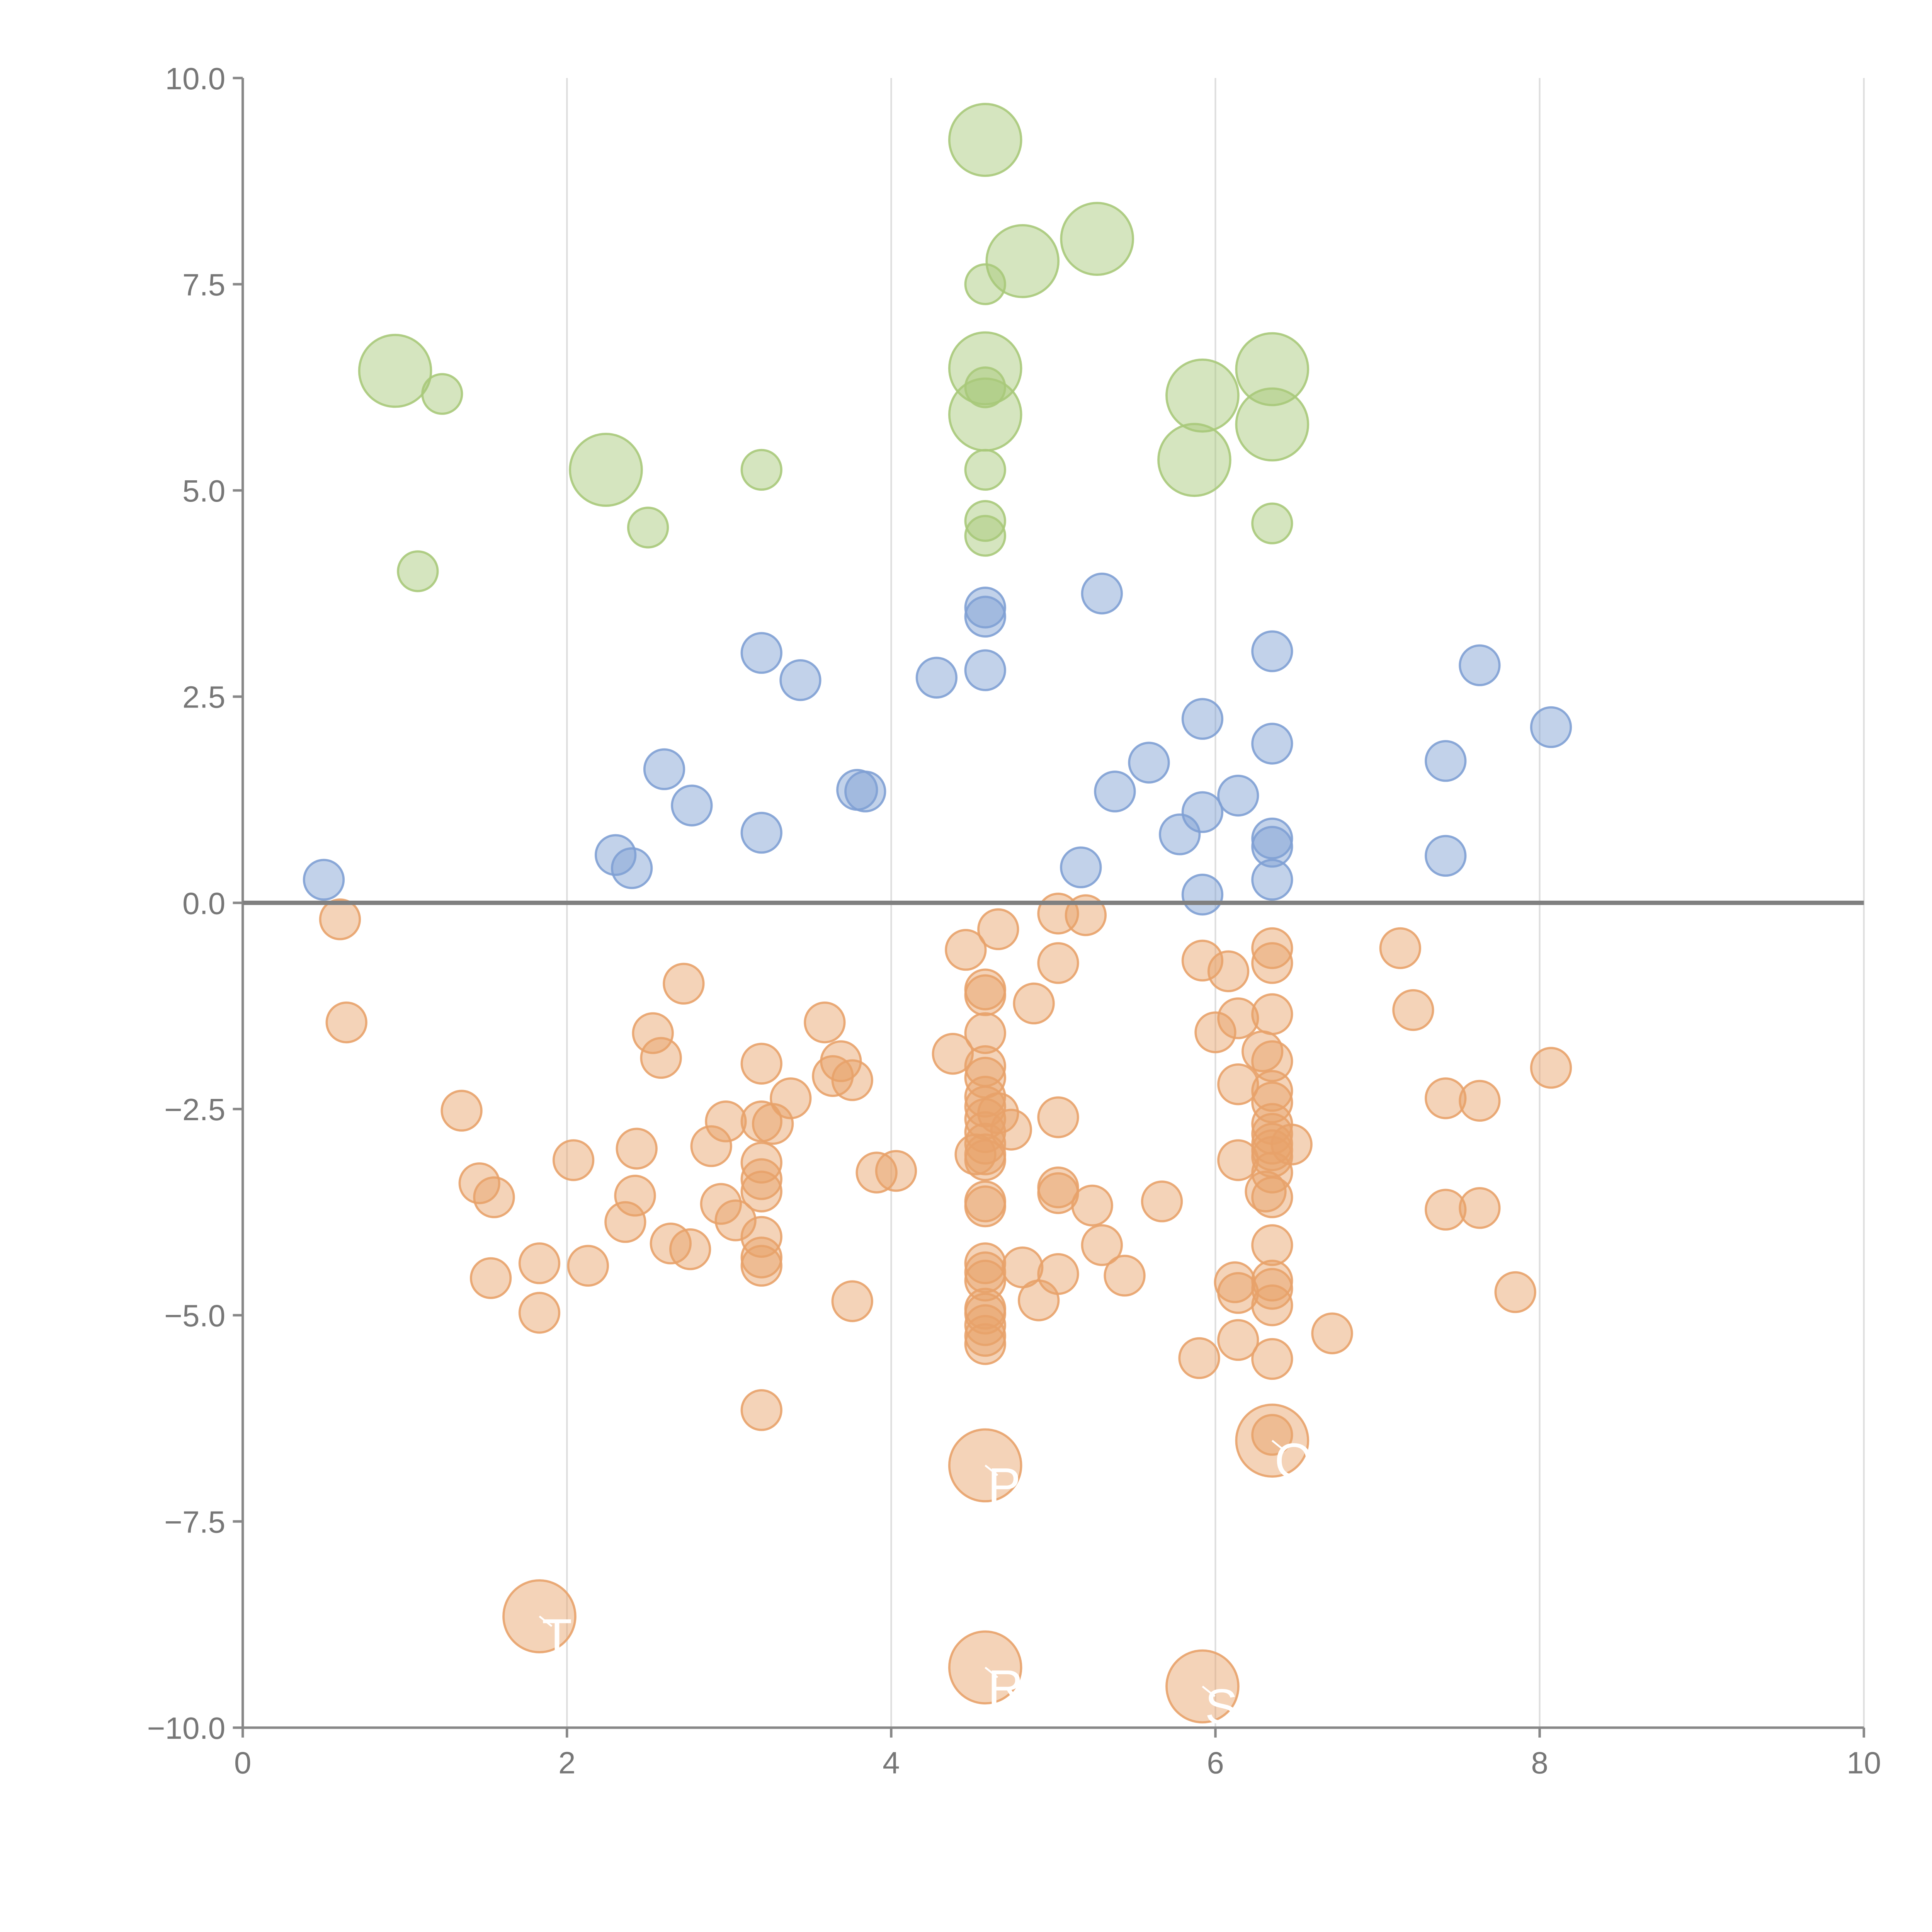 This screenshot has height=1932, width=1932. What do you see at coordinates (926, 1584) in the screenshot?
I see `point-labels: P Q R S T` at bounding box center [926, 1584].